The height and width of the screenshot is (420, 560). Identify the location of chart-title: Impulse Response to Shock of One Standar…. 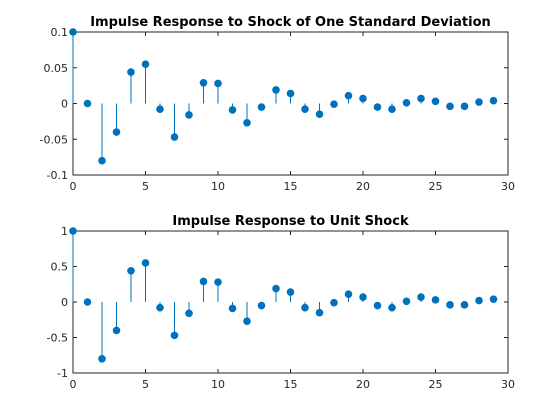
(290, 22).